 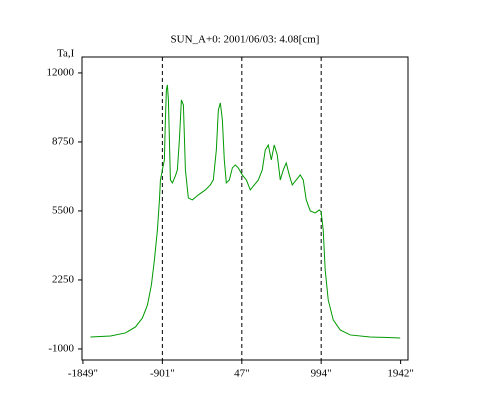 I want to click on y-tick-label: 2250, so click(x=63, y=279).